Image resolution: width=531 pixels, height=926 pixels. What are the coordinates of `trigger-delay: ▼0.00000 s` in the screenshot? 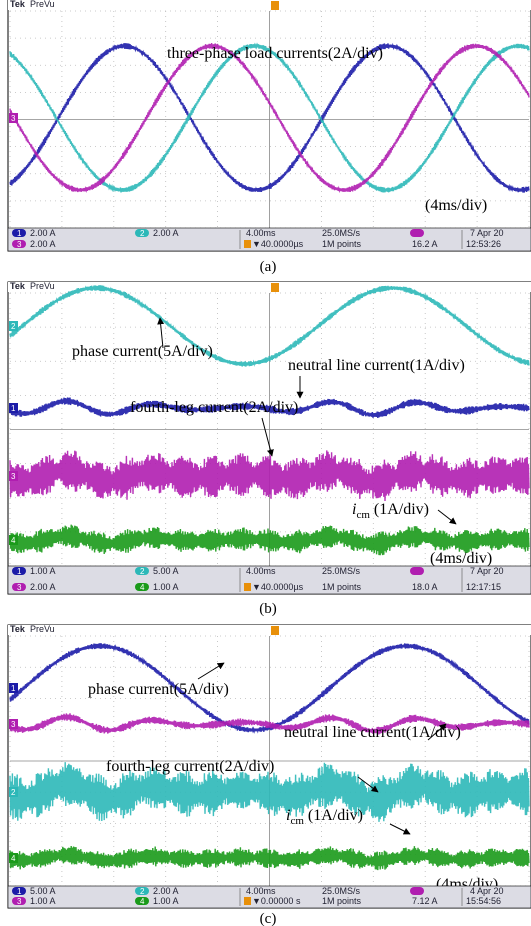 It's located at (276, 901).